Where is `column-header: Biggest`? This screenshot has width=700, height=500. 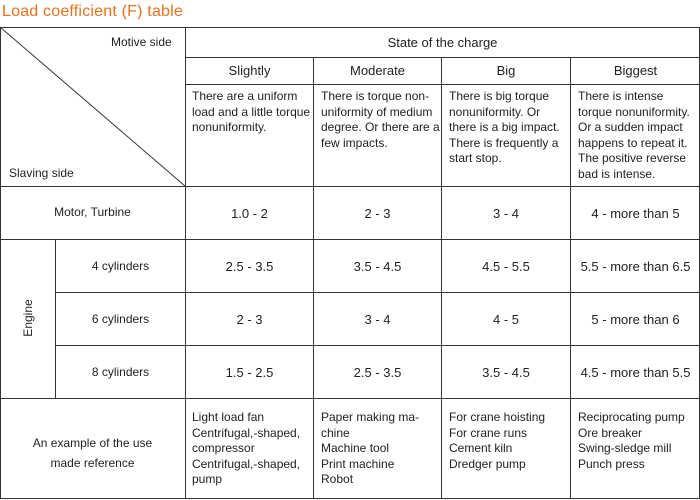
column-header: Biggest is located at coordinates (635, 70).